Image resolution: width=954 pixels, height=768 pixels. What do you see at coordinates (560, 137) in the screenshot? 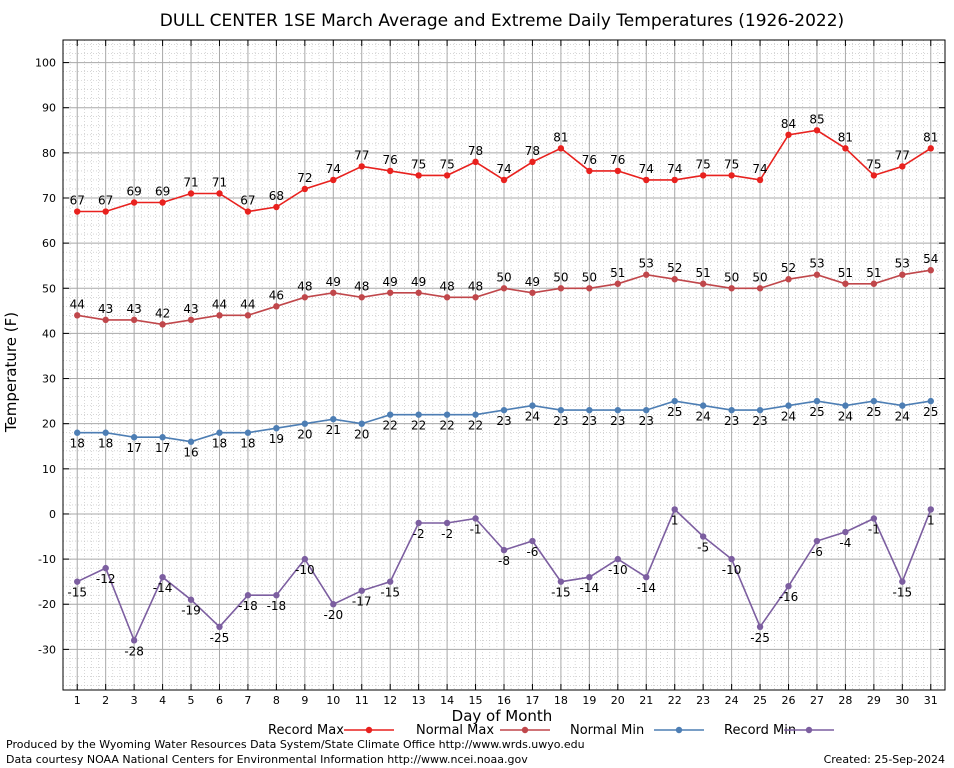
I see `record-max-data-label: 81` at bounding box center [560, 137].